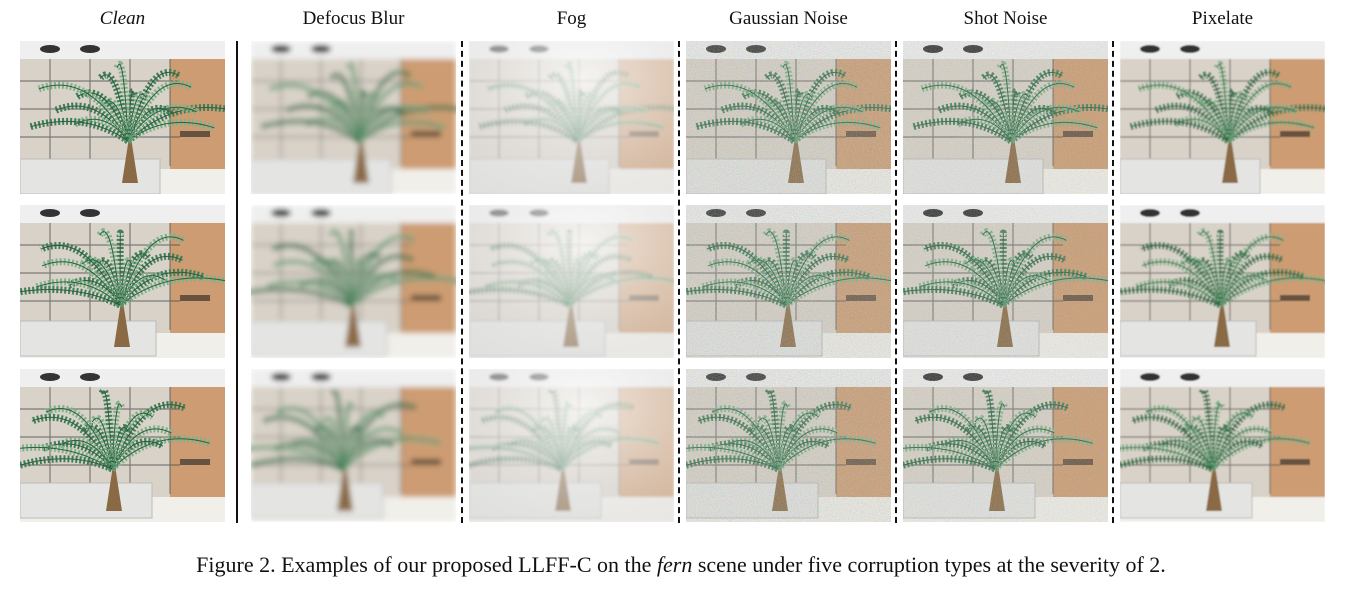 The image size is (1362, 607). Describe the element at coordinates (674, 564) in the screenshot. I see `caption-scene-name: fern` at that location.